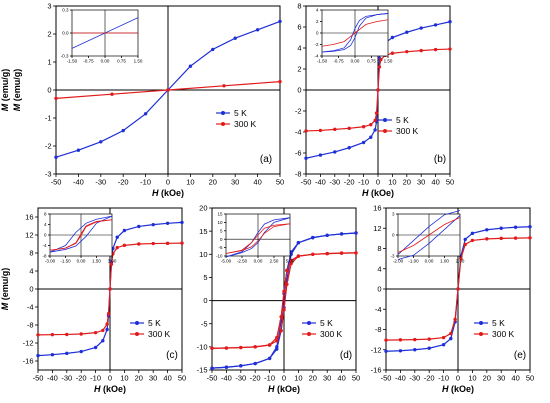  Describe the element at coordinates (402, 120) in the screenshot. I see `panel-b-legend-5k-label: 5 K` at that location.